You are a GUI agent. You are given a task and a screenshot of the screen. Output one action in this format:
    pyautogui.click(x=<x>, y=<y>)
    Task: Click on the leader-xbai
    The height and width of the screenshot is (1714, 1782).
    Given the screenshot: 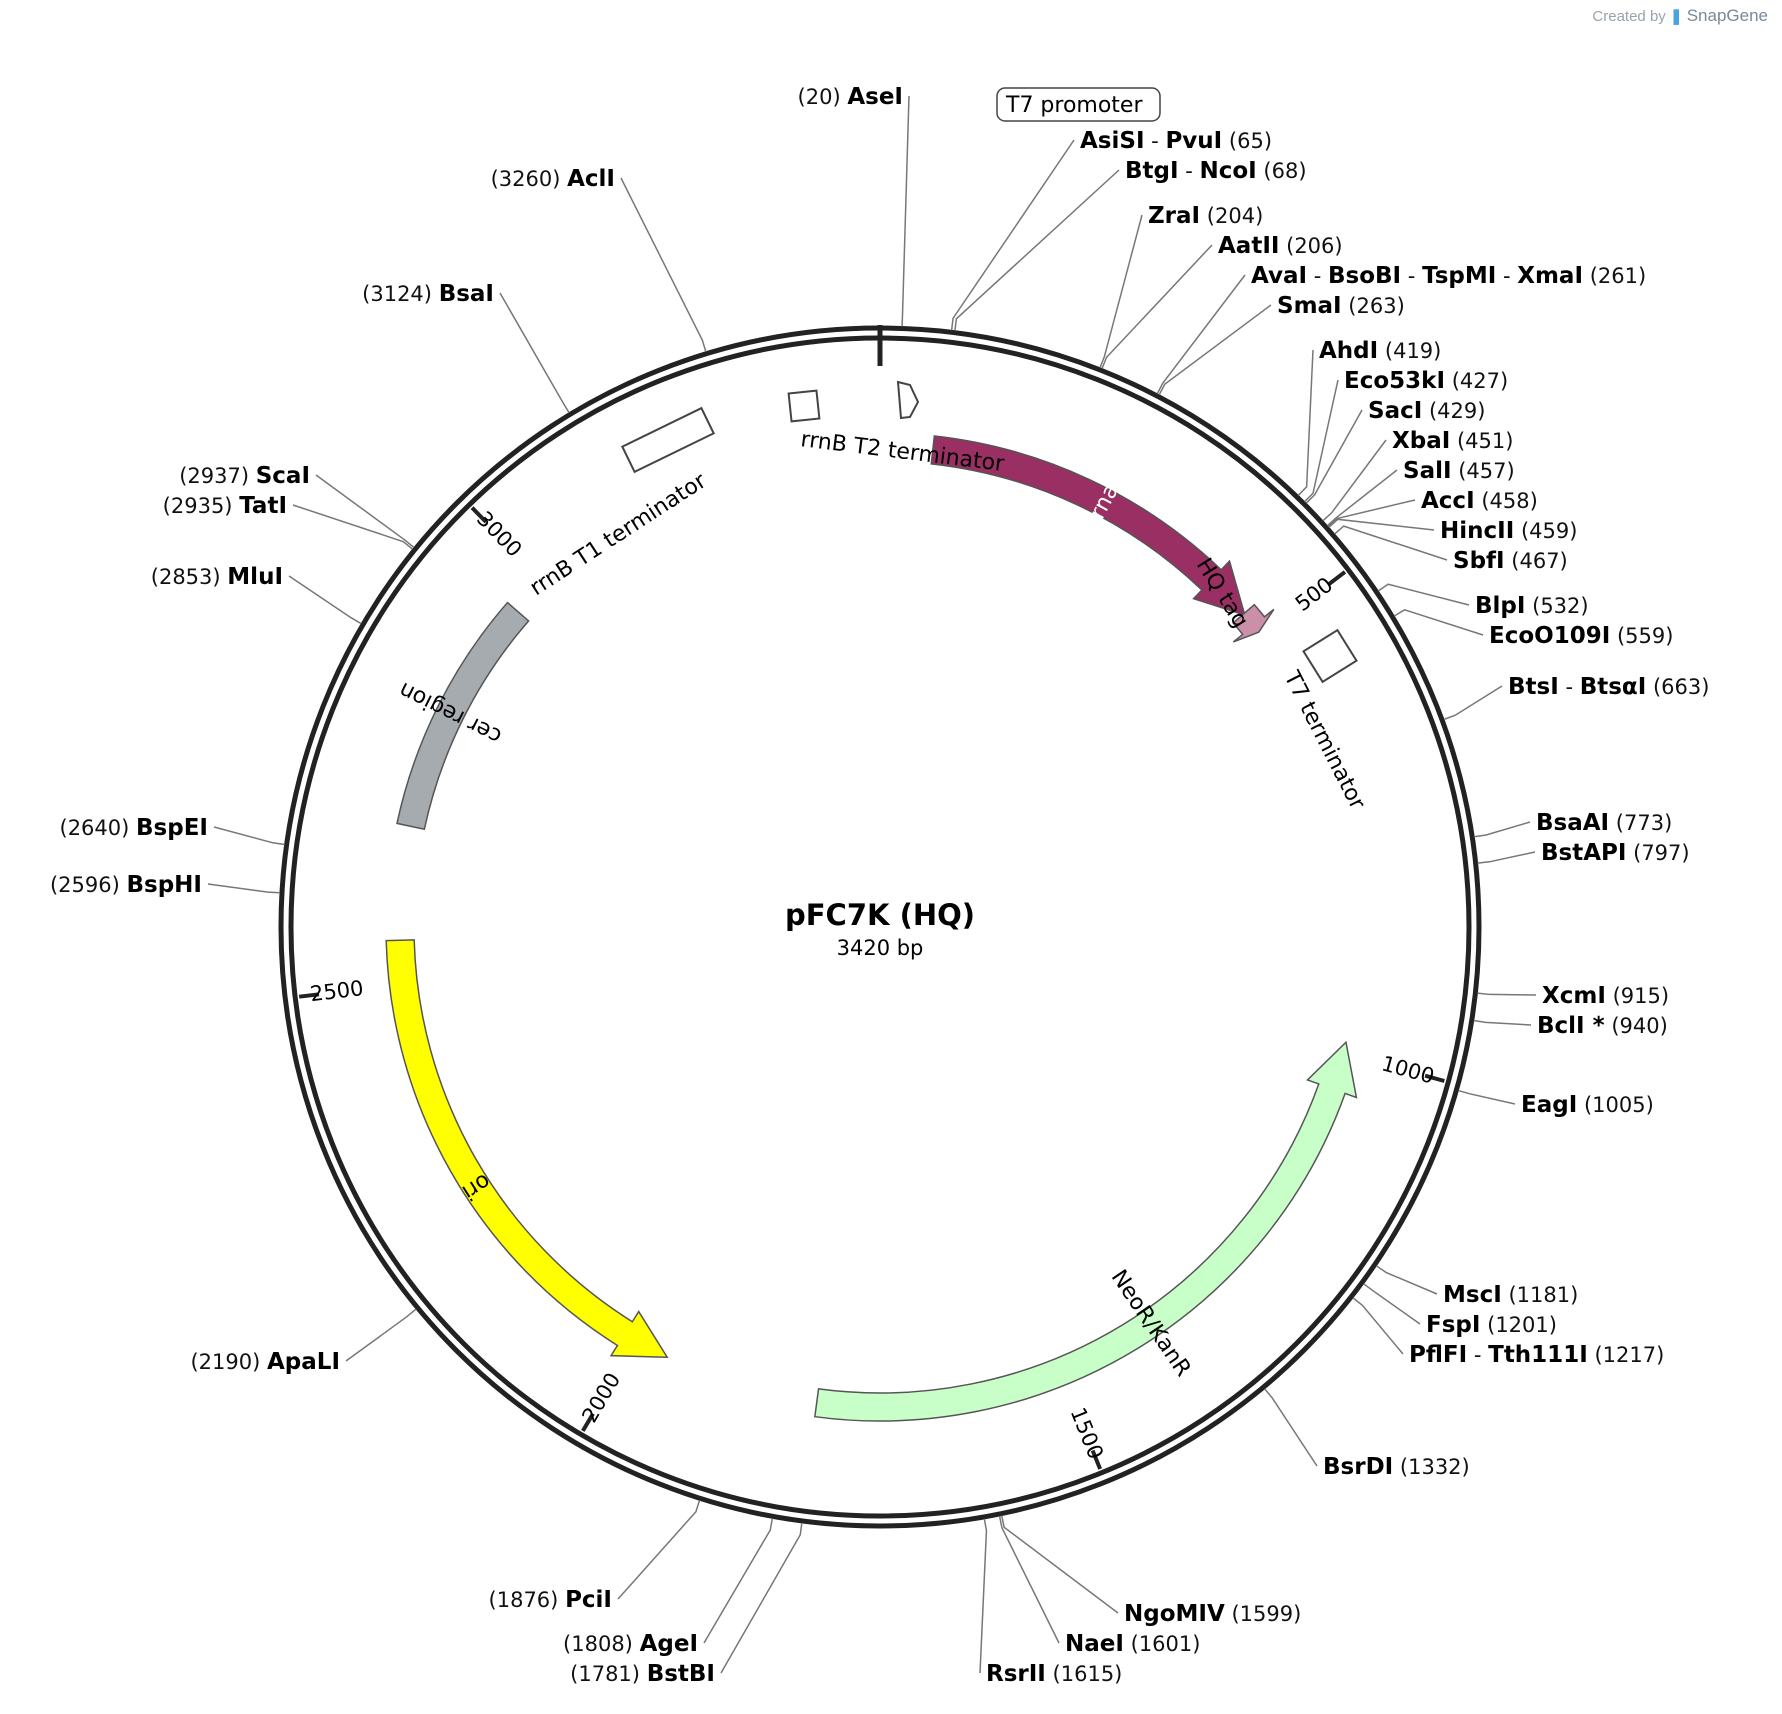 What is the action you would take?
    pyautogui.click(x=1354, y=480)
    